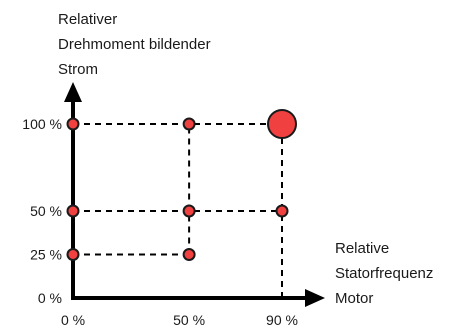 Image resolution: width=460 pixels, height=329 pixels. What do you see at coordinates (354, 298) in the screenshot?
I see `x-axis-label-line: Motor` at bounding box center [354, 298].